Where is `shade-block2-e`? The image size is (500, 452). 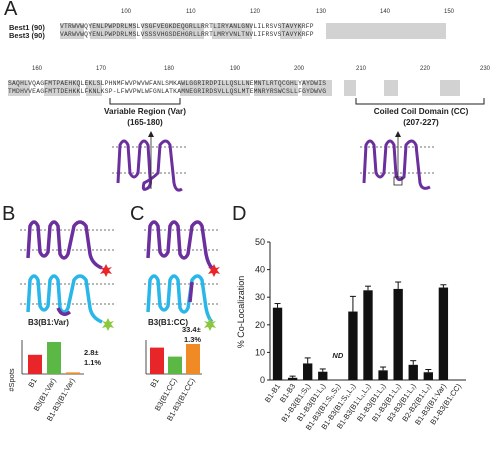 shade-block2-e is located at coordinates (276, 88).